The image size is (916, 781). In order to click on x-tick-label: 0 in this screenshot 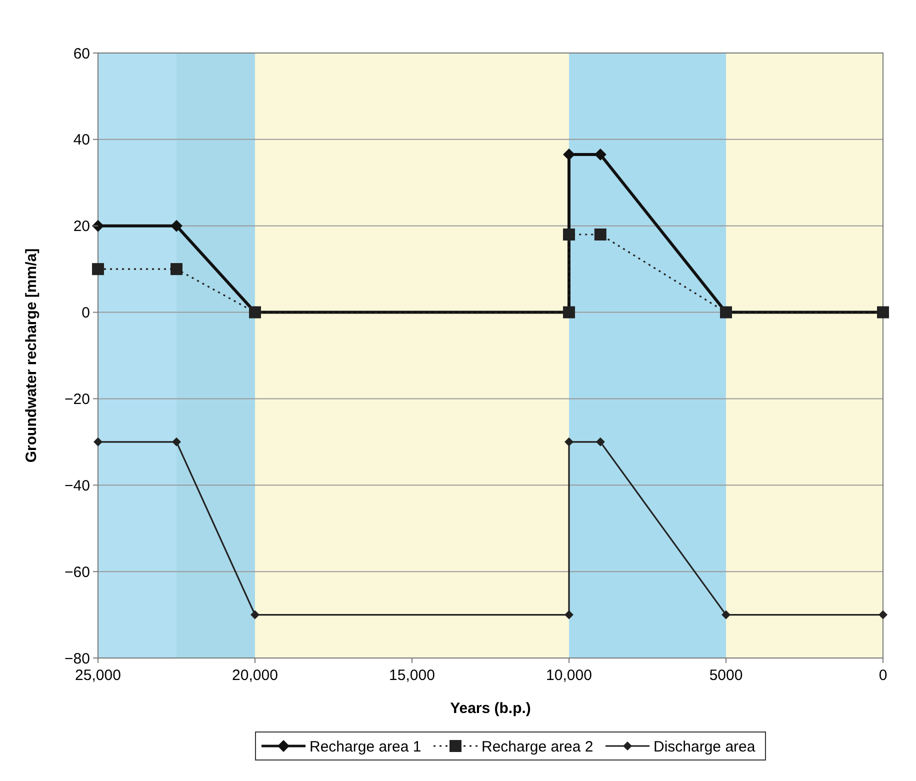, I will do `click(883, 675)`.